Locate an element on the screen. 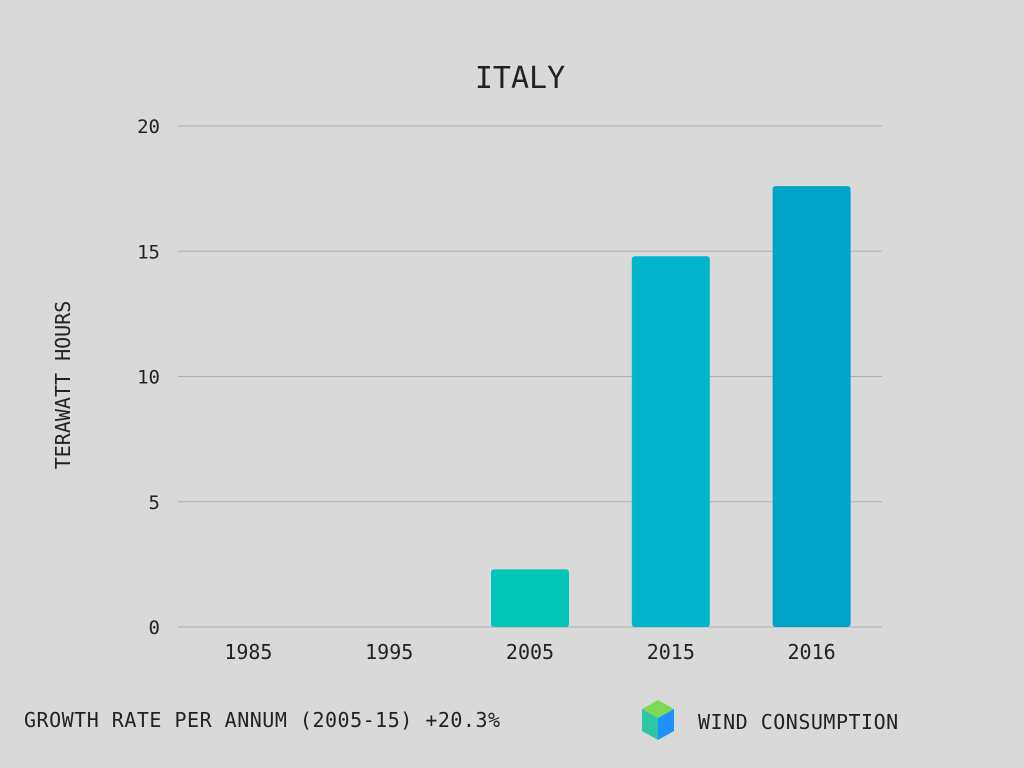 This screenshot has width=1024, height=768. x-tick-label: 1995 is located at coordinates (389, 652).